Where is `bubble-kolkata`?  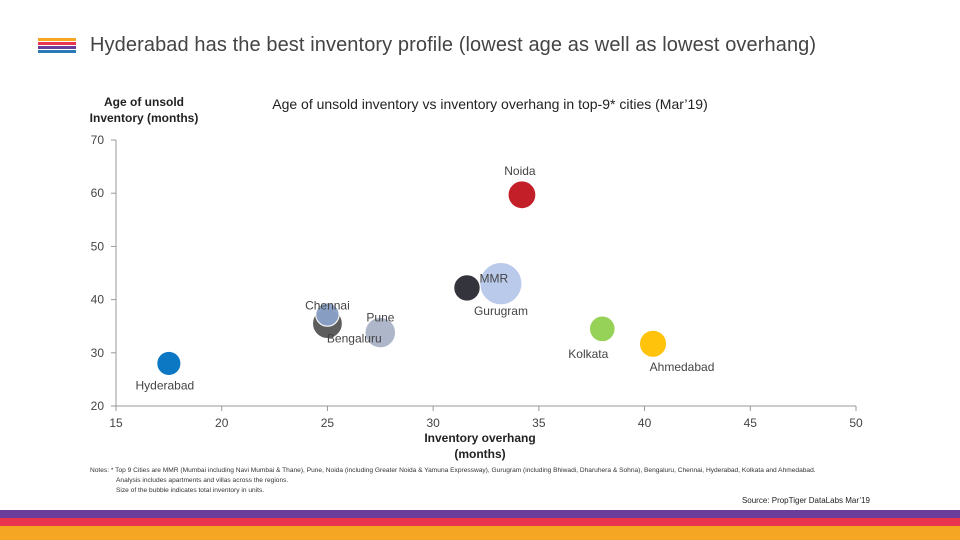
bubble-kolkata is located at coordinates (602, 329).